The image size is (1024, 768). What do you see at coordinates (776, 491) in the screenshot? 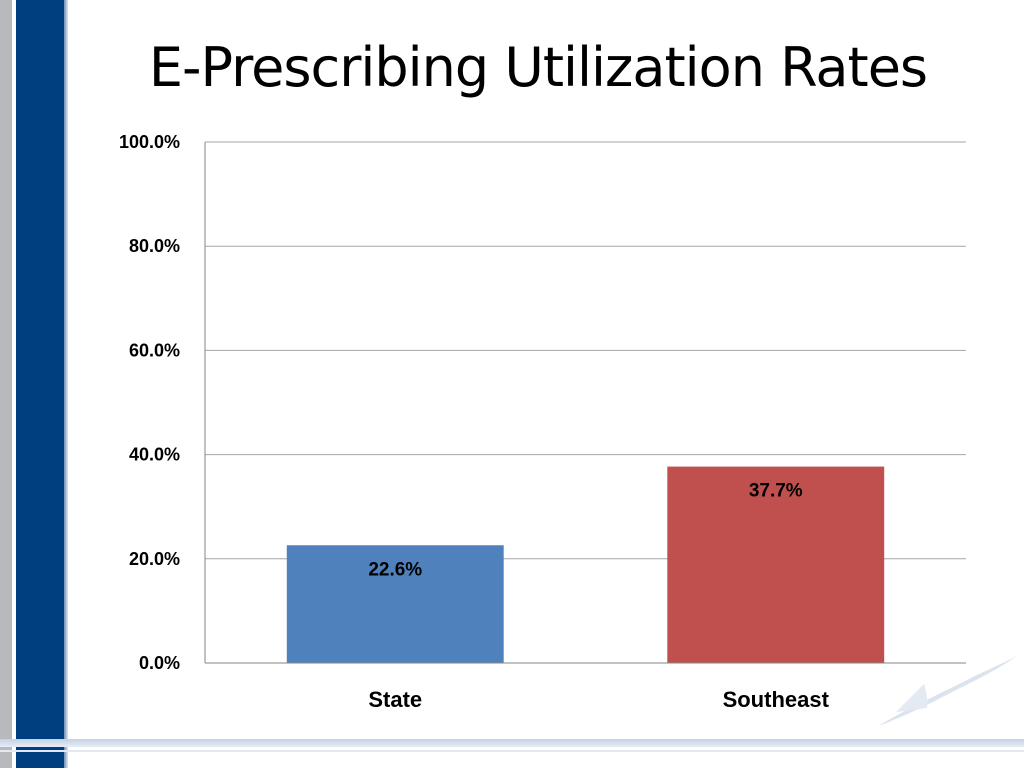
I see `data-label: 37.7%` at bounding box center [776, 491].